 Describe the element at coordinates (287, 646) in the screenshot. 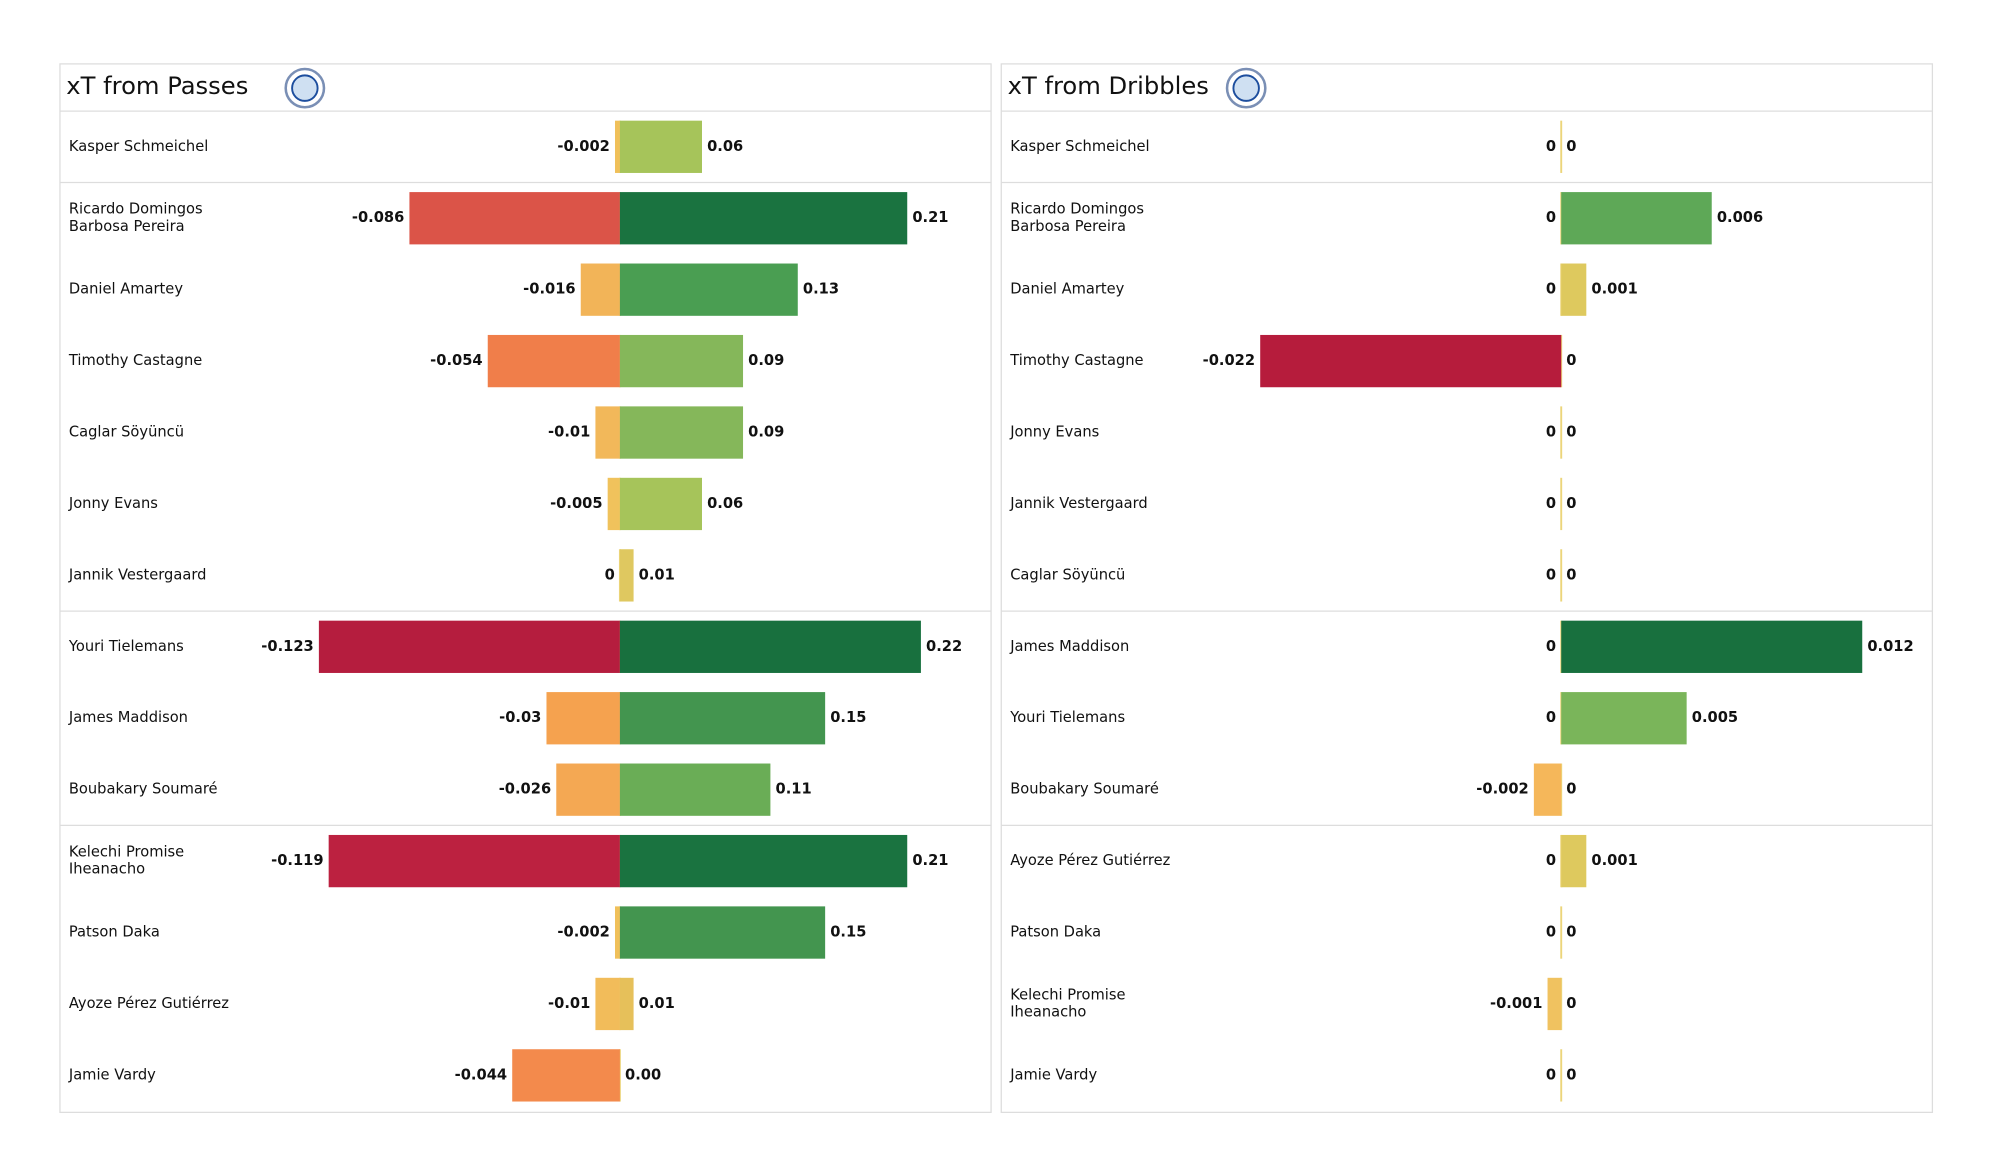

I see `value-label: -0.123` at that location.